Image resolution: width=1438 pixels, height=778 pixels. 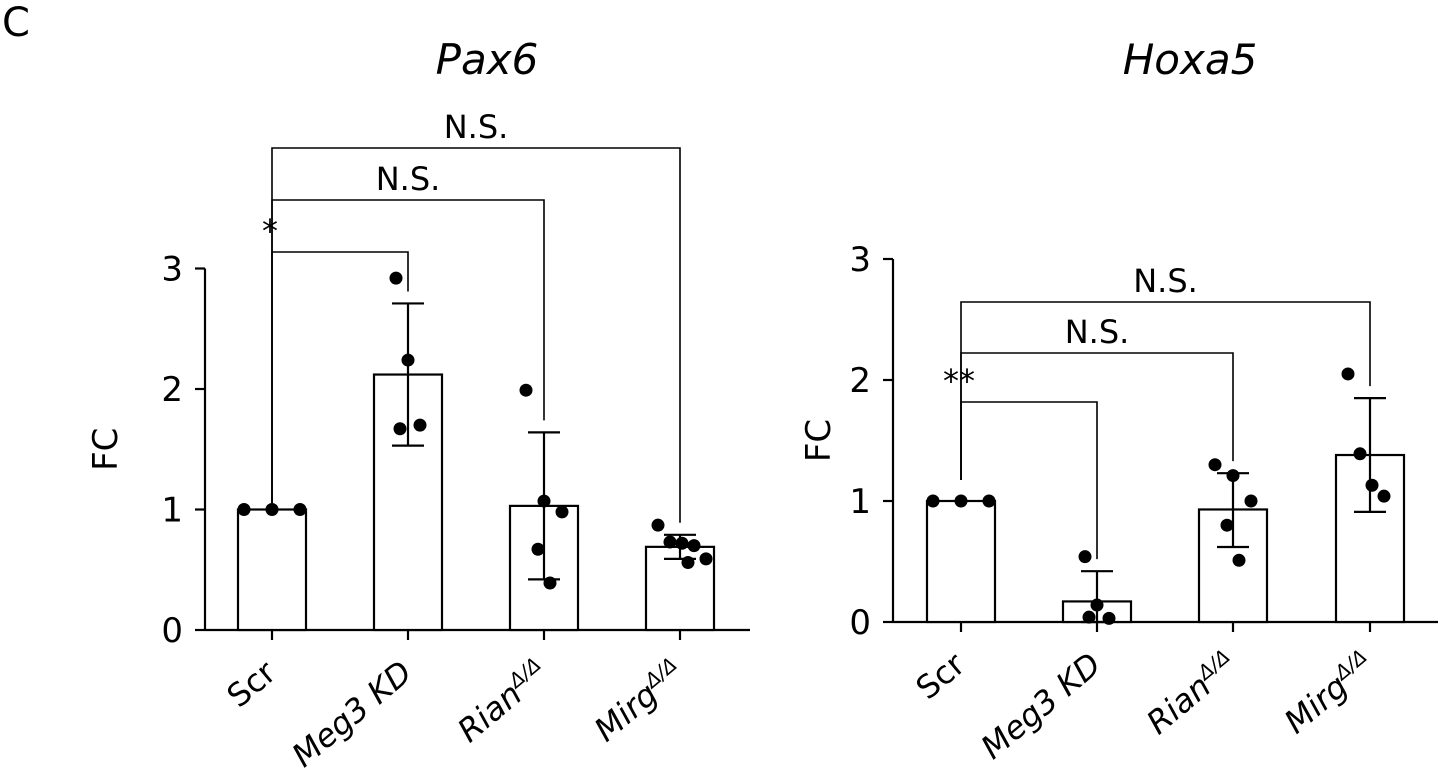 I want to click on significance-label: *, so click(x=270, y=231).